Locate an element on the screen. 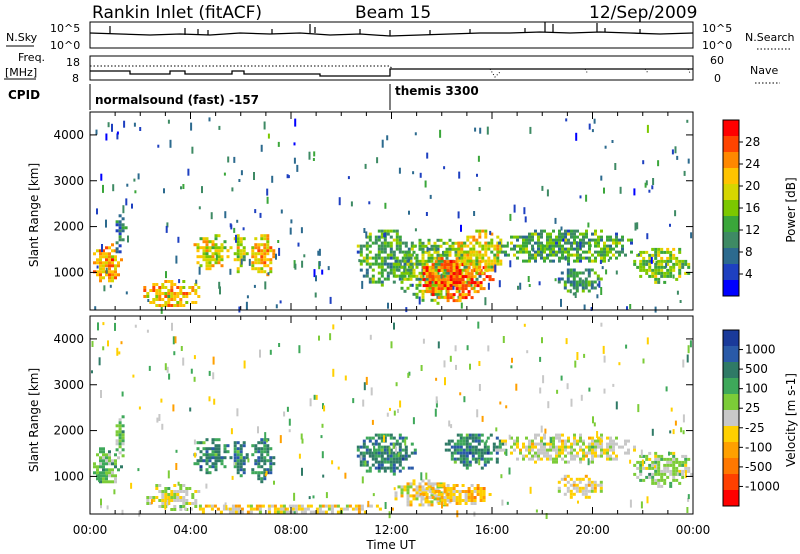  y-tick-label: 3000 is located at coordinates (68, 181).